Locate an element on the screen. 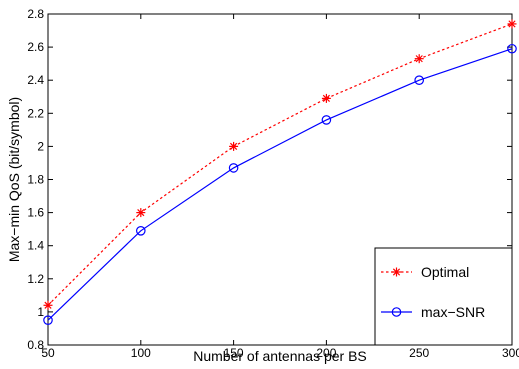  x-tick-label: 250 is located at coordinates (419, 353).